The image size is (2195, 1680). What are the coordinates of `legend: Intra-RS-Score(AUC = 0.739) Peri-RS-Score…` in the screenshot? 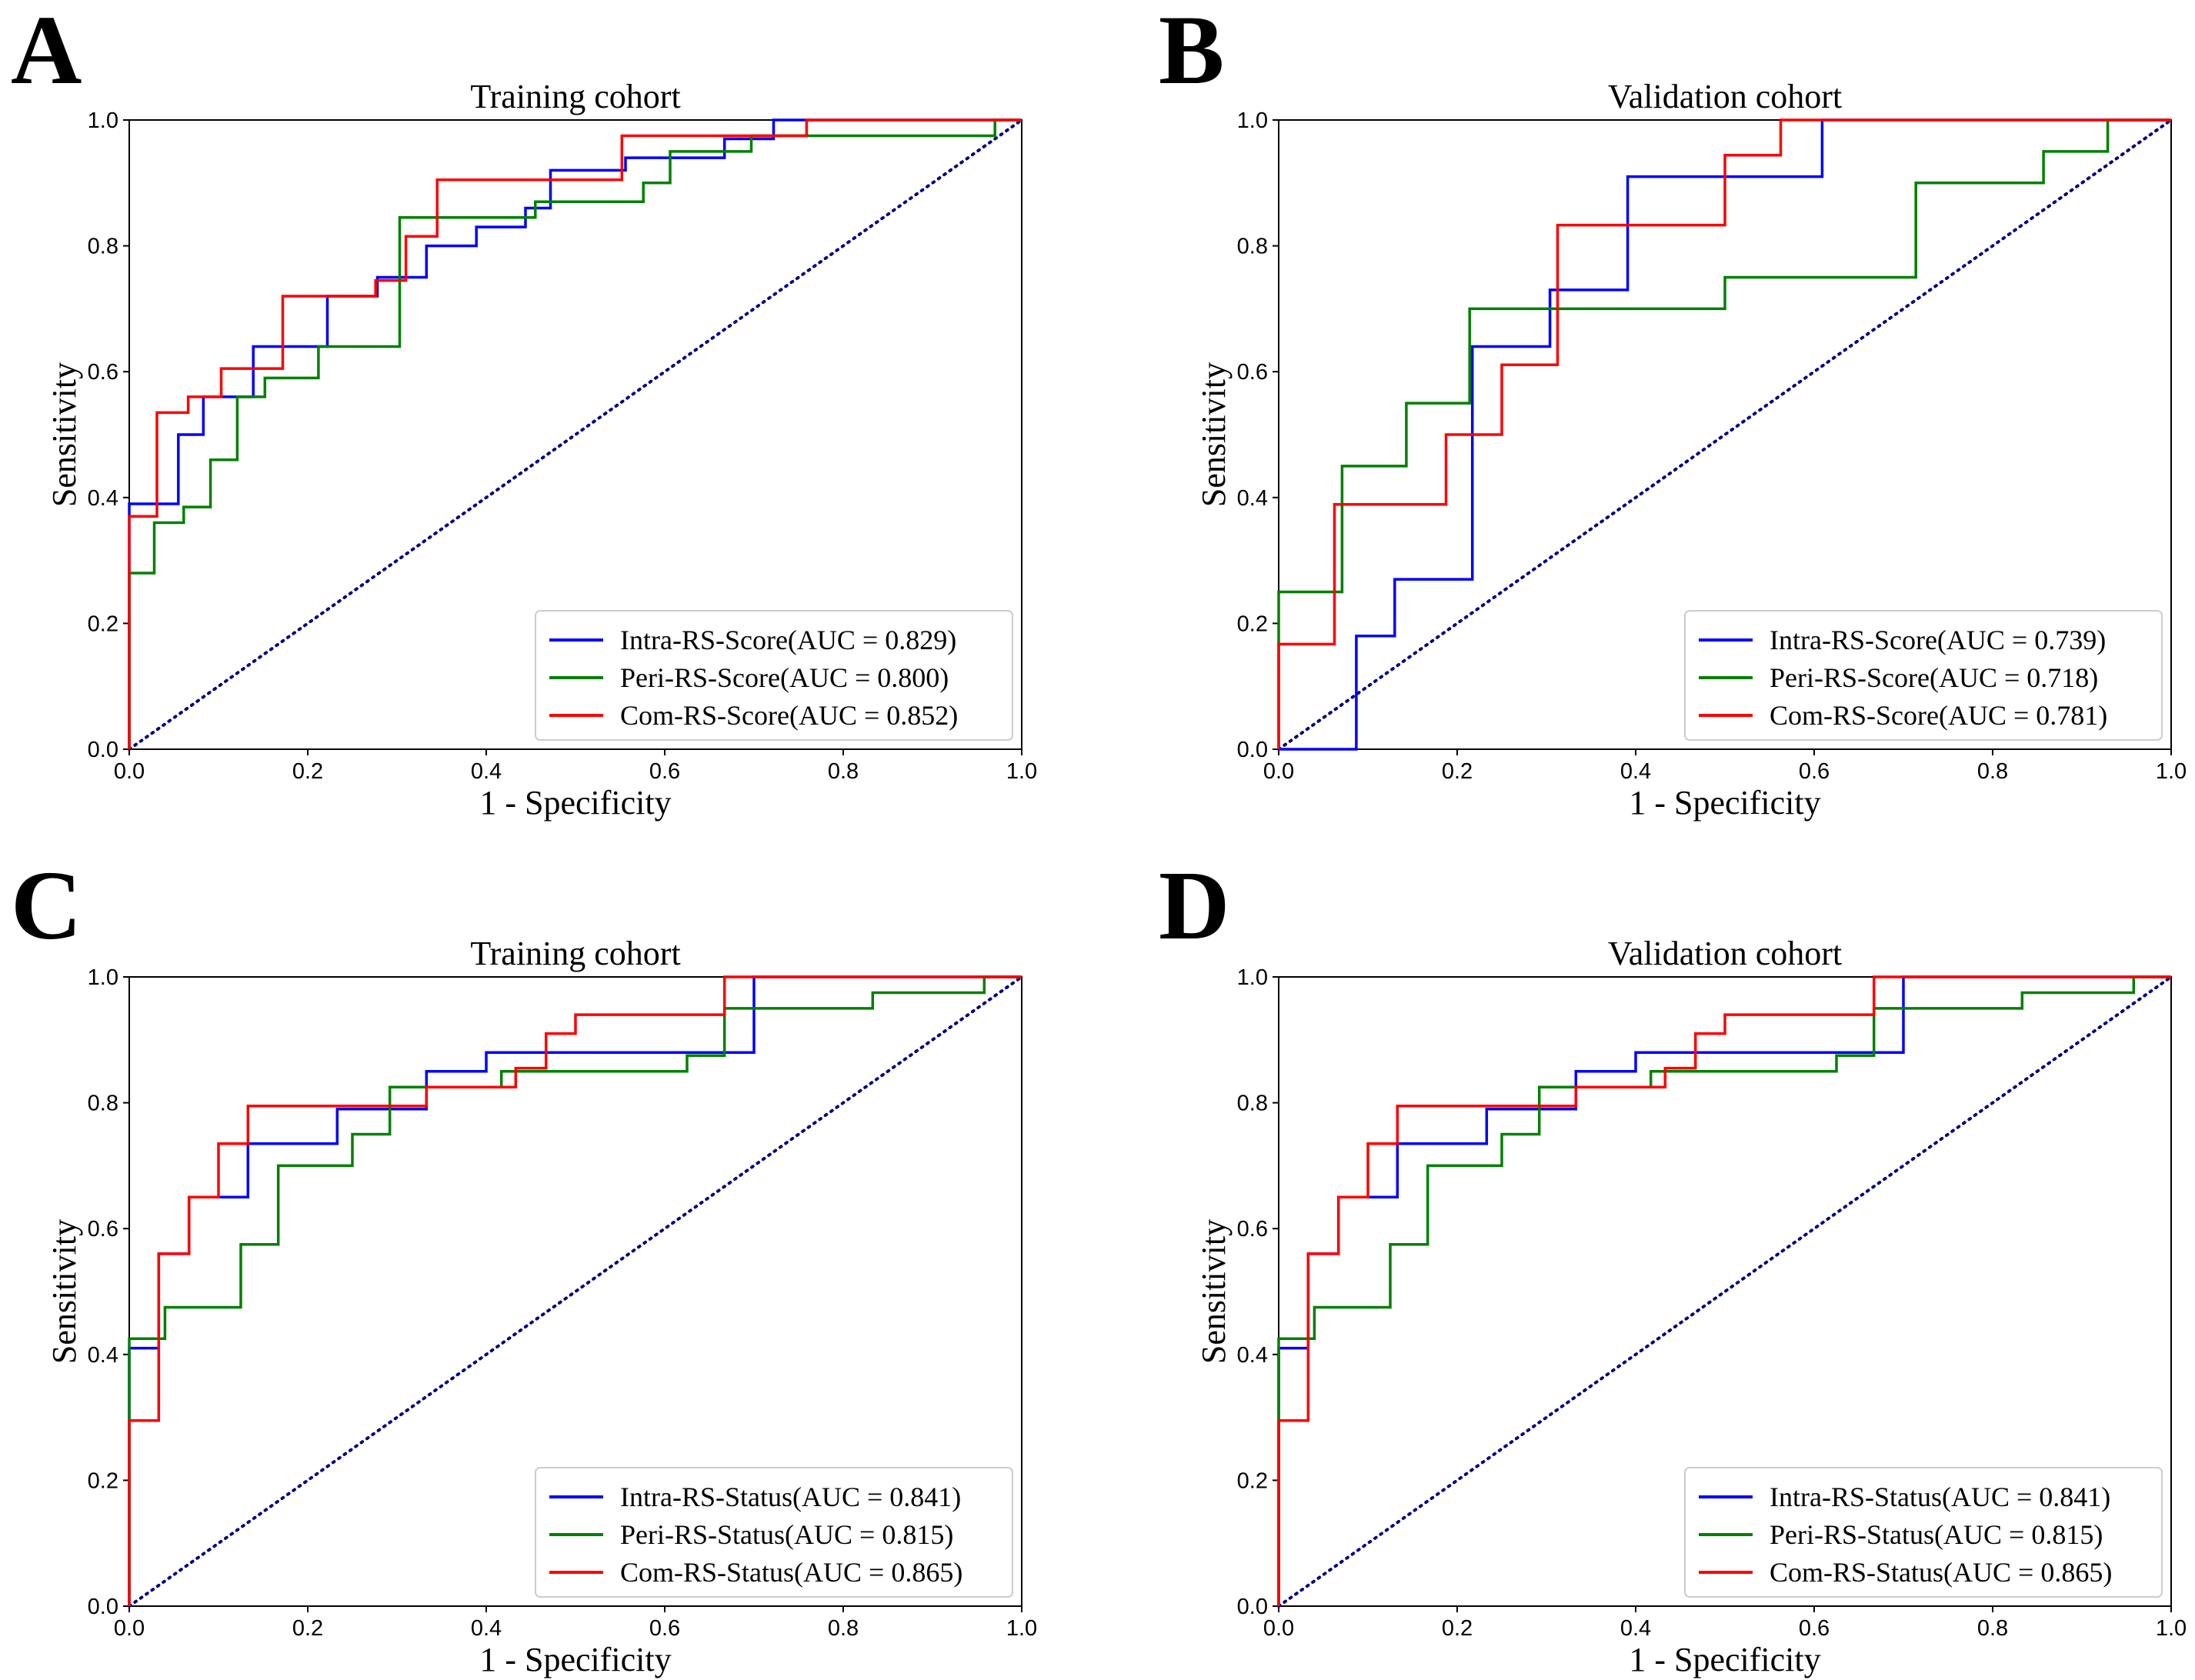 It's located at (1923, 675).